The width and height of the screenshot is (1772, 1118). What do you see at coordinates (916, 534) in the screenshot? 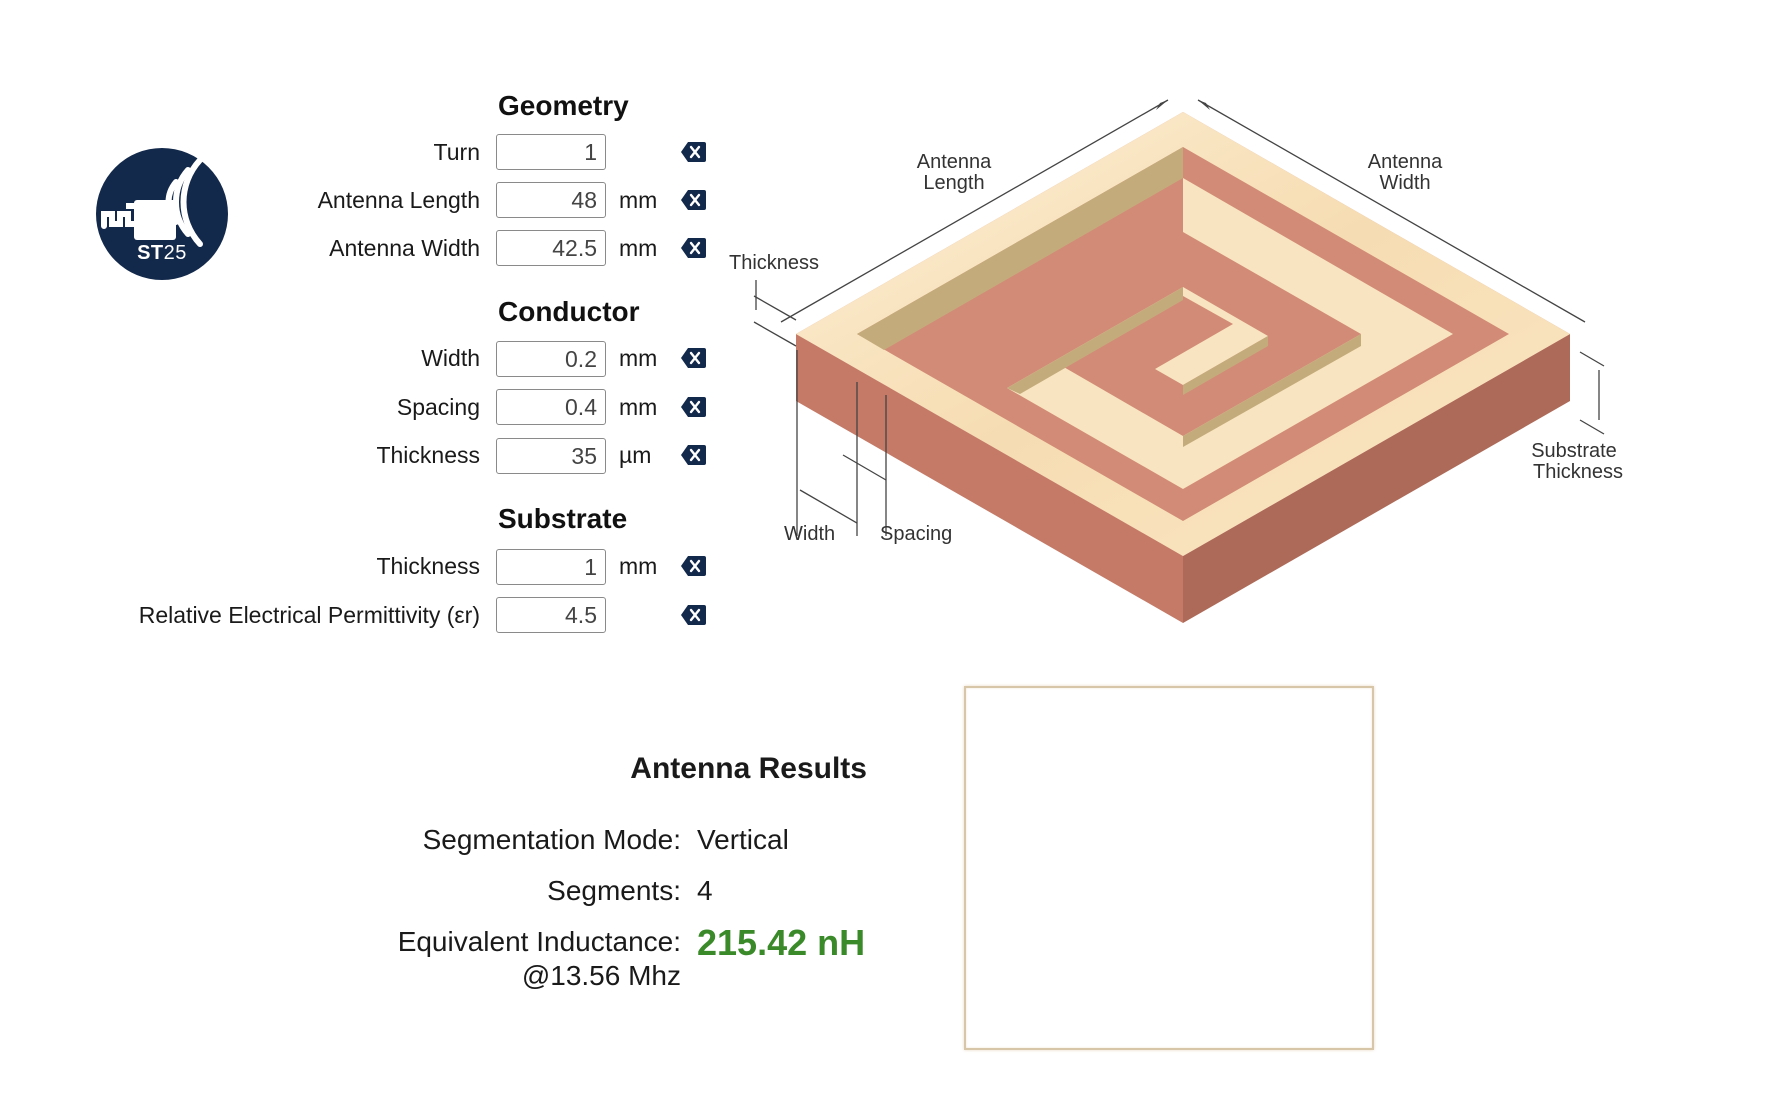
I see `spacing-dim-label: Spacing` at bounding box center [916, 534].